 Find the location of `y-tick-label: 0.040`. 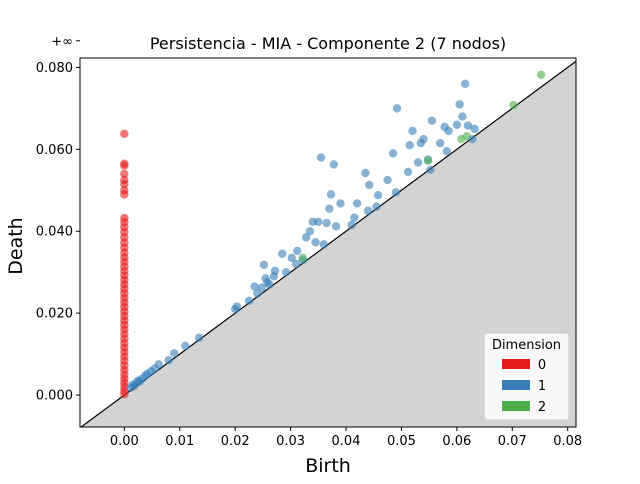

y-tick-label: 0.040 is located at coordinates (54, 232).